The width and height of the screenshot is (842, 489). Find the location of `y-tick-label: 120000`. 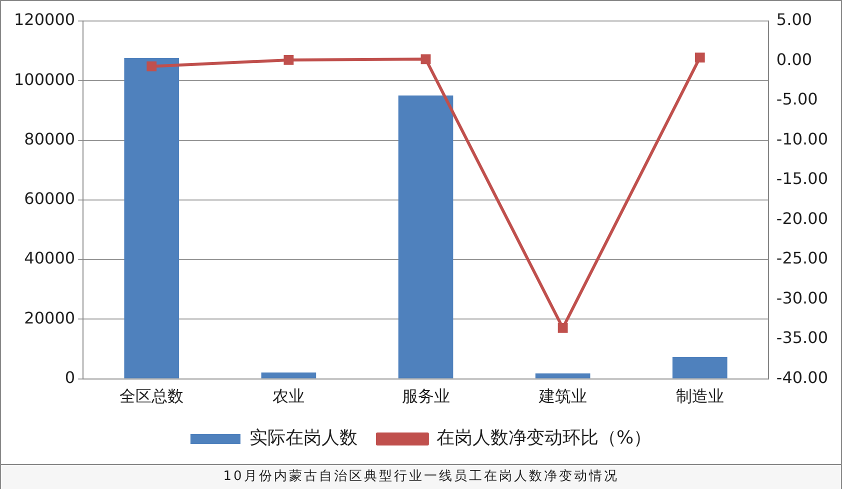

y-tick-label: 120000 is located at coordinates (45, 20).